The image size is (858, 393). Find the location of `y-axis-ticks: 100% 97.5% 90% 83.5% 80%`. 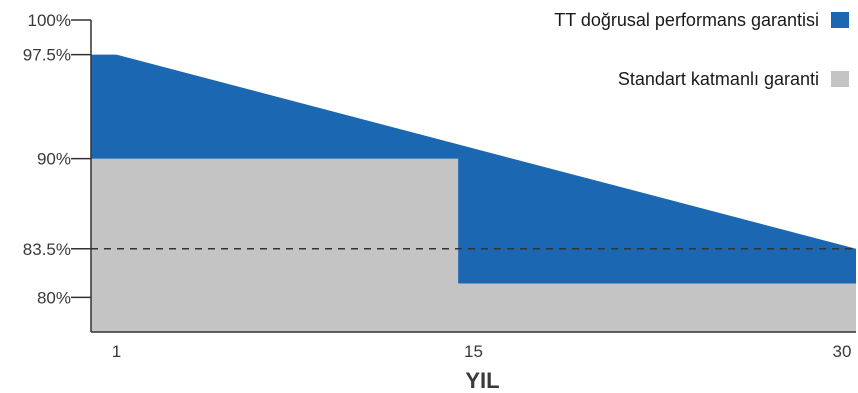

y-axis-ticks: 100% 97.5% 90% 83.5% 80% is located at coordinates (57, 159).